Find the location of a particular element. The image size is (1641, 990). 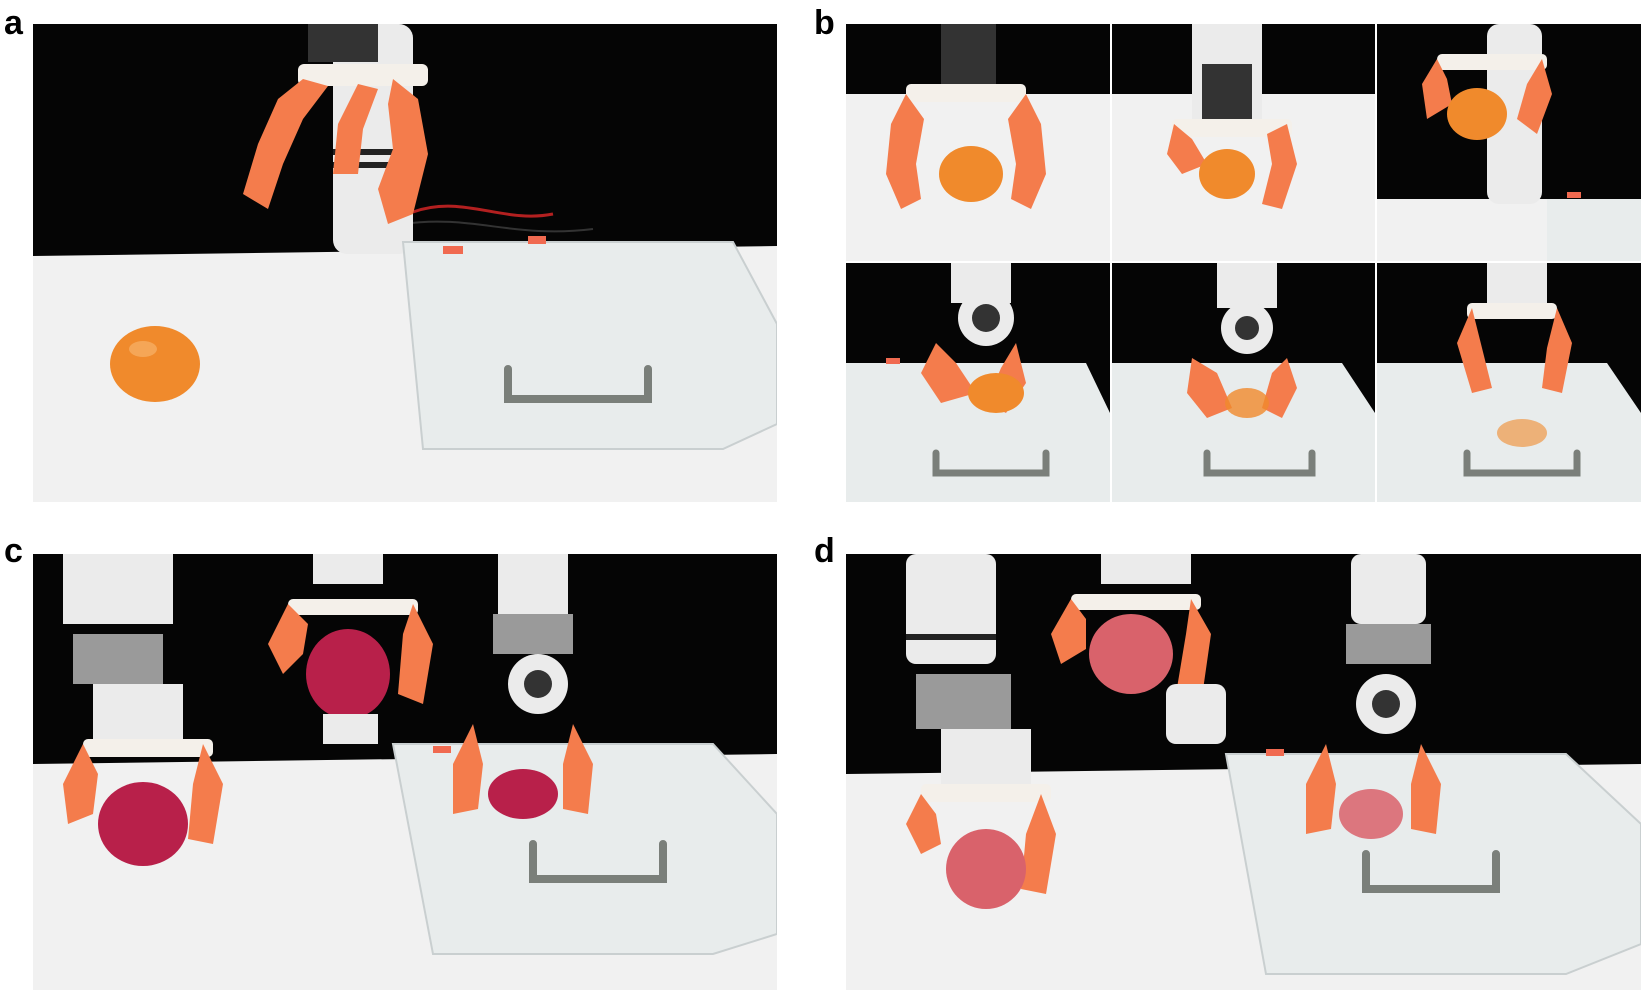

panel-label-c: c is located at coordinates (13, 551).